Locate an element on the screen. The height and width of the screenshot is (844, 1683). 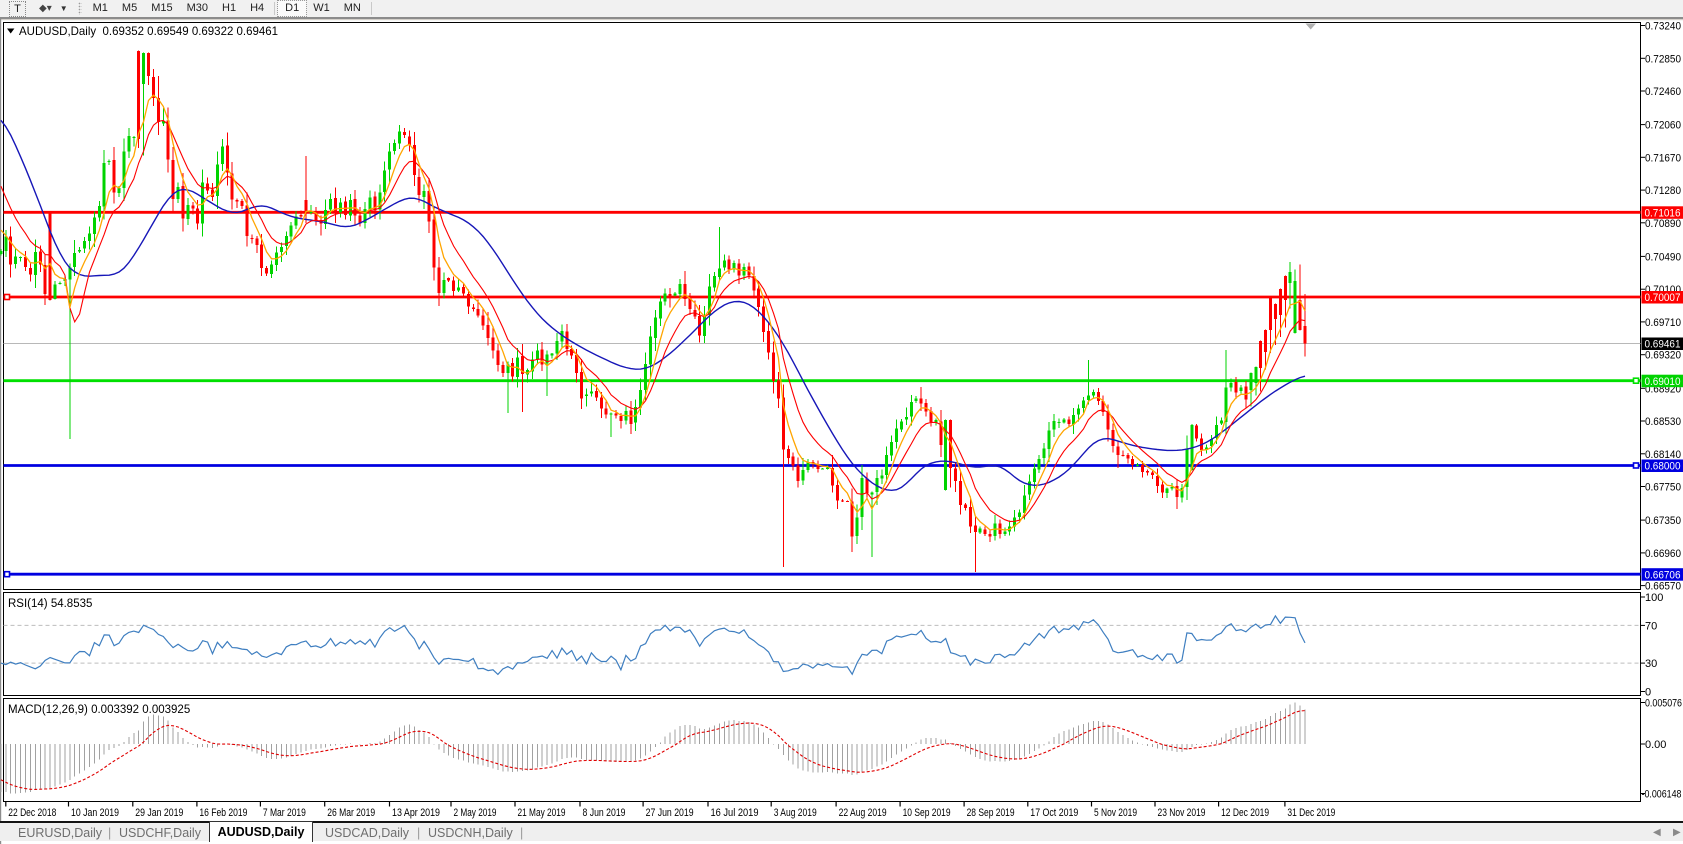
svg-text: 0.68530 is located at coordinates (1663, 422).